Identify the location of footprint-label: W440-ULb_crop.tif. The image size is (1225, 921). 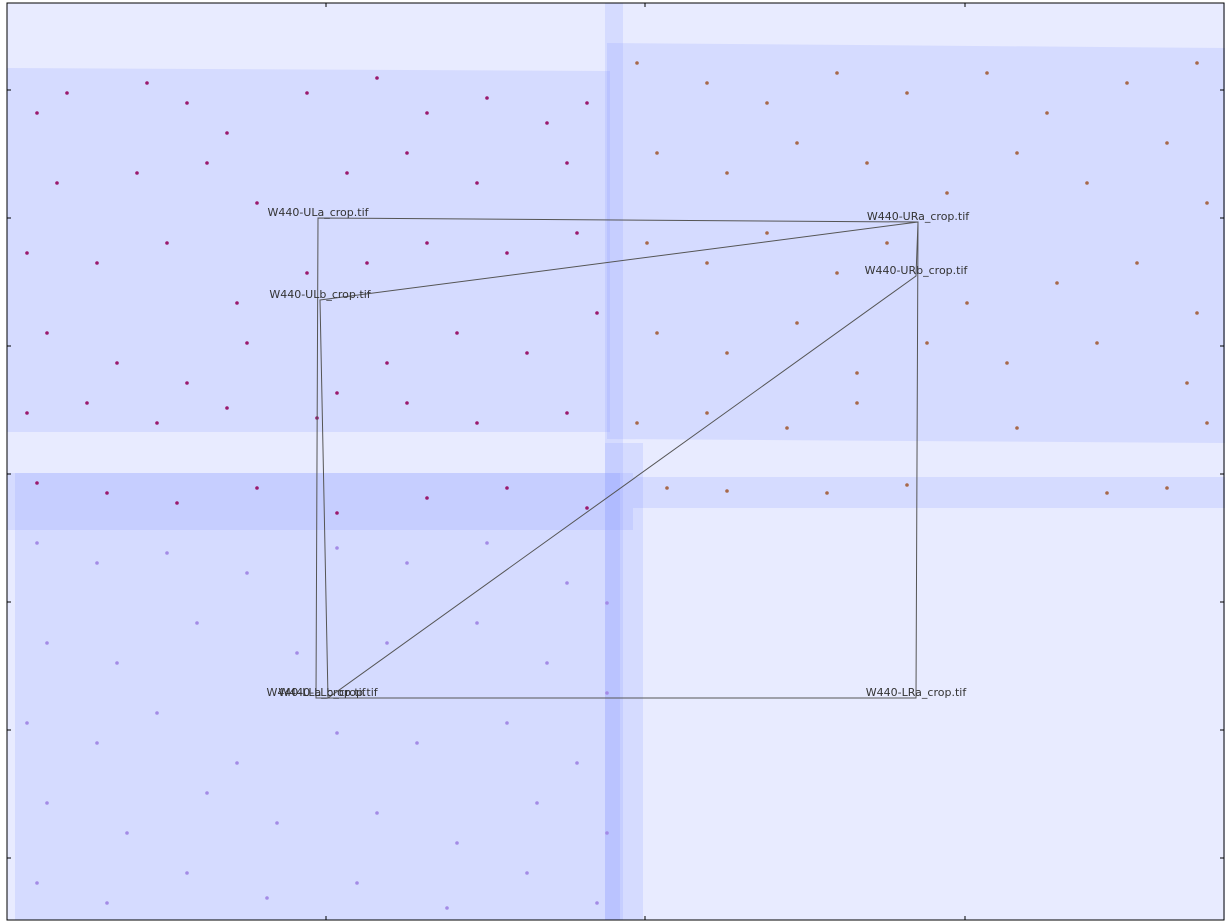
(320, 294).